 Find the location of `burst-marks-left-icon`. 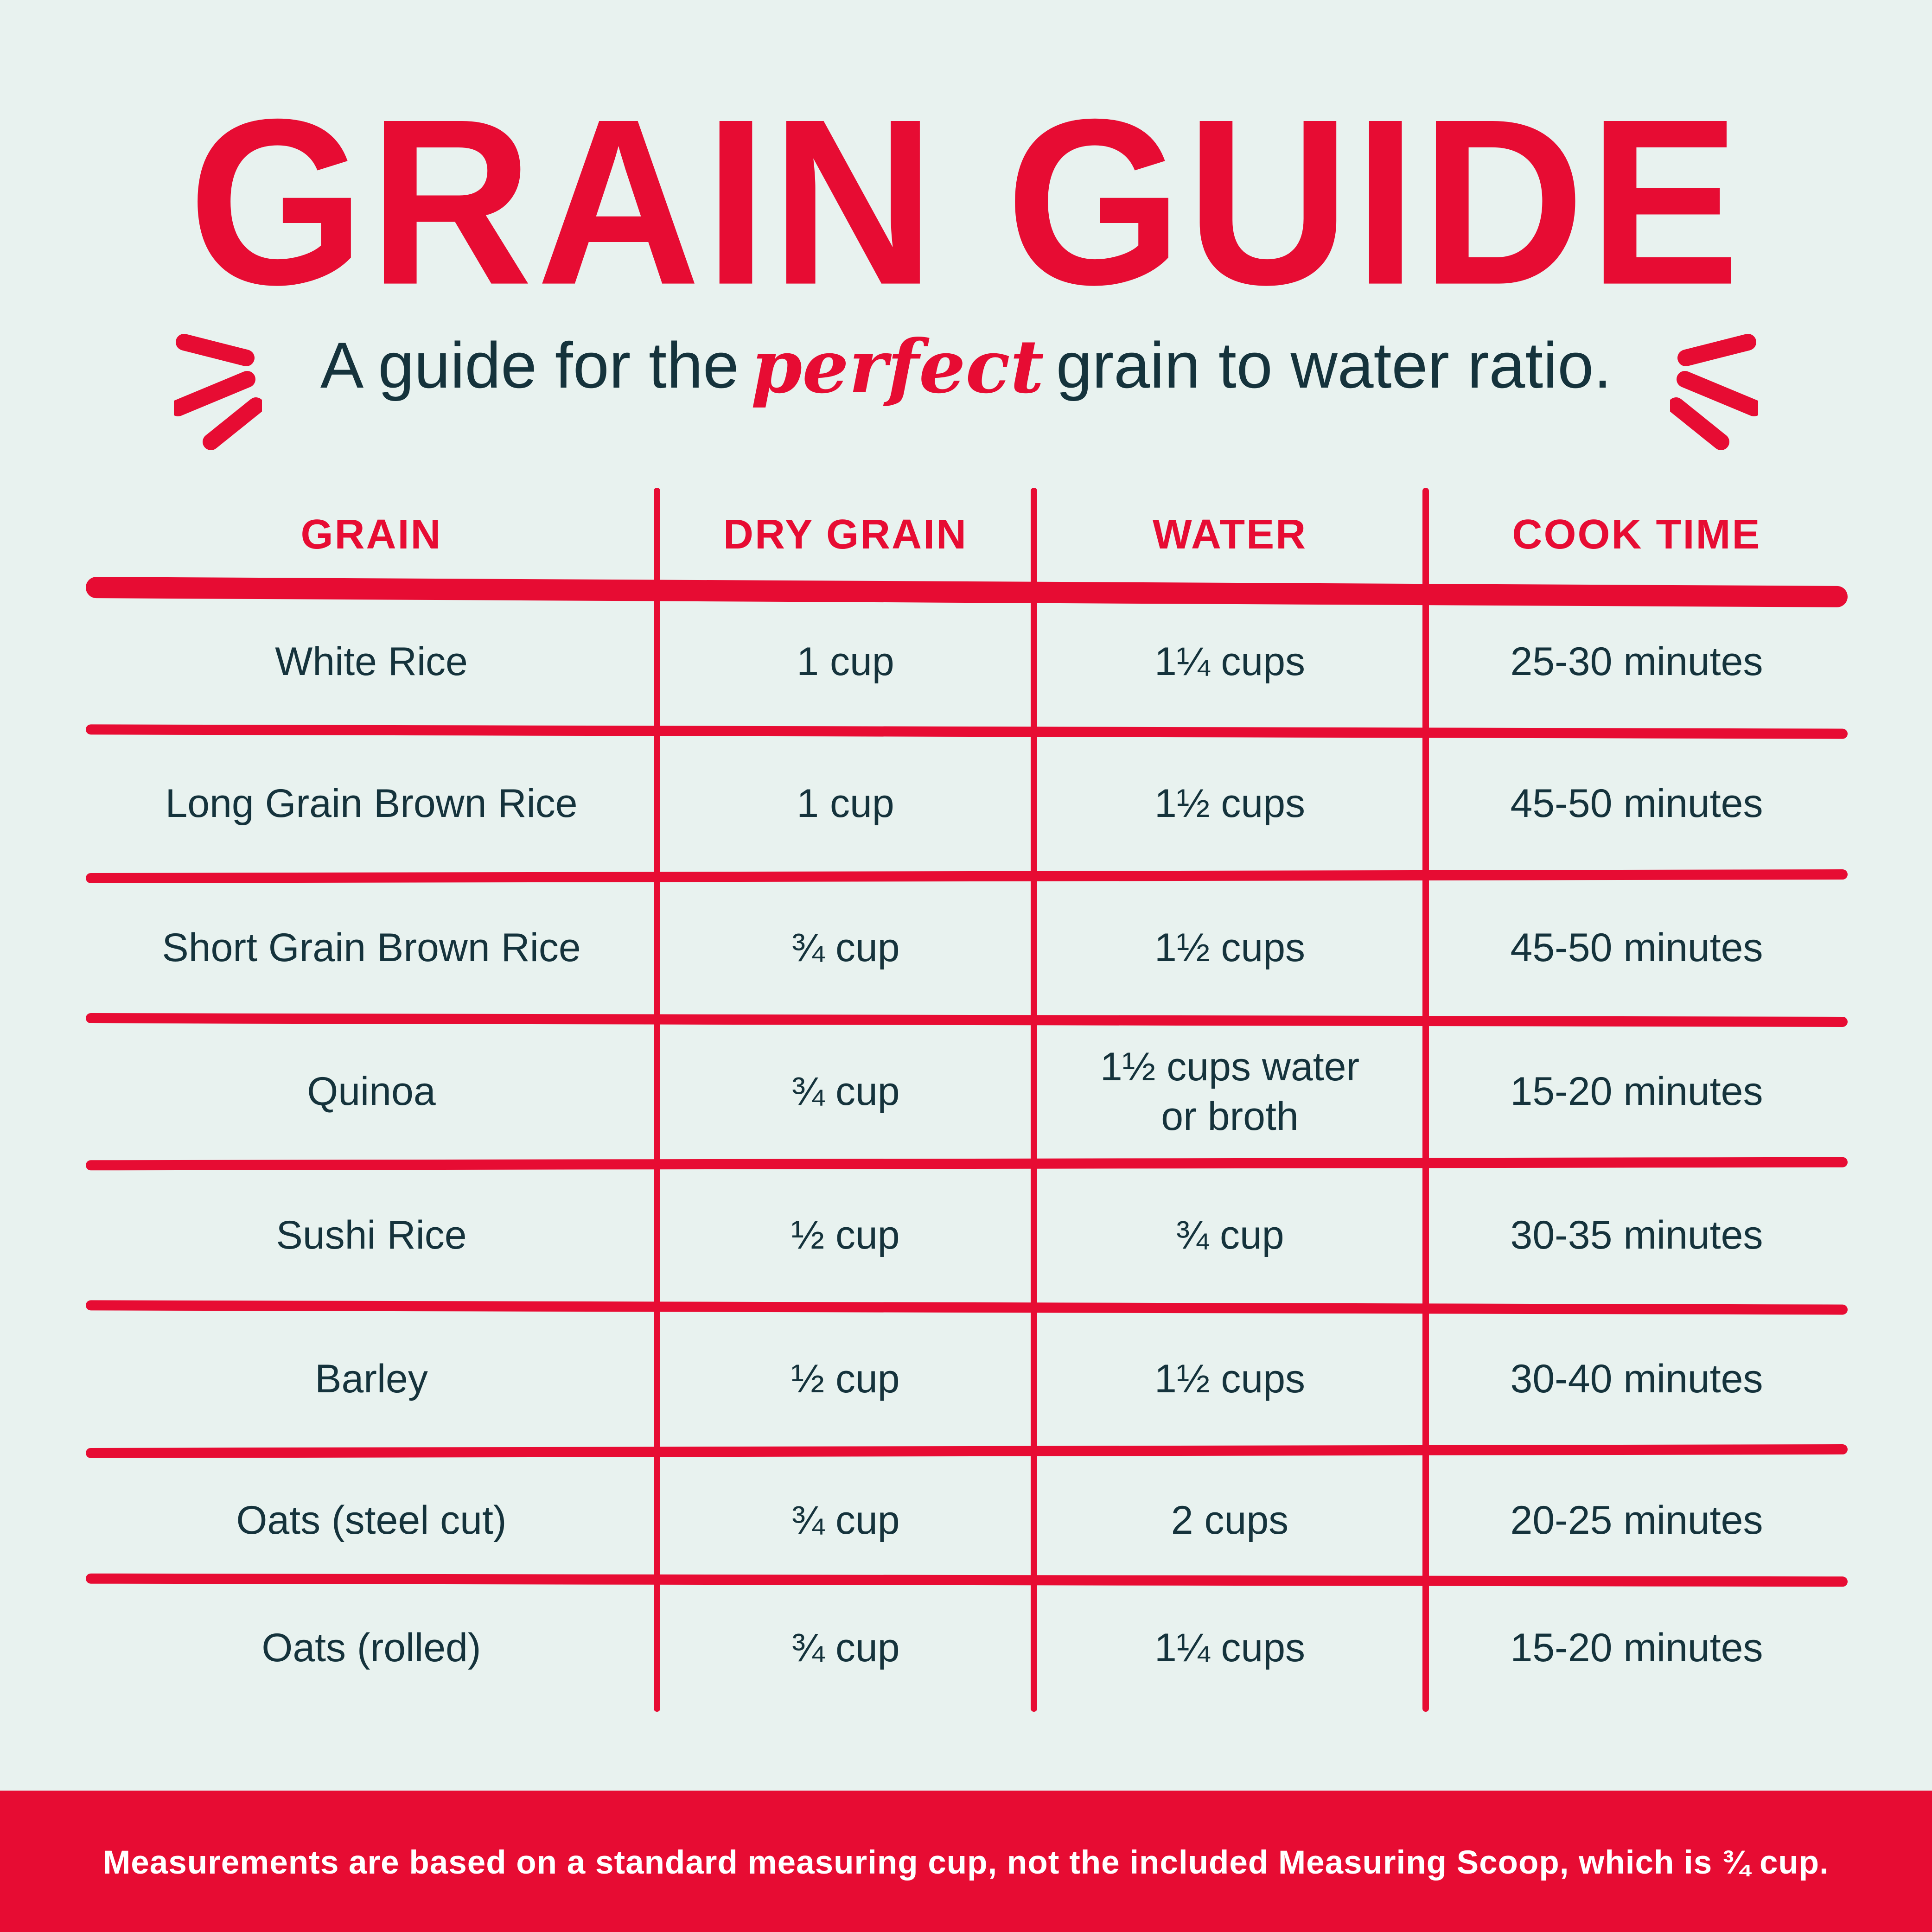

burst-marks-left-icon is located at coordinates (218, 392).